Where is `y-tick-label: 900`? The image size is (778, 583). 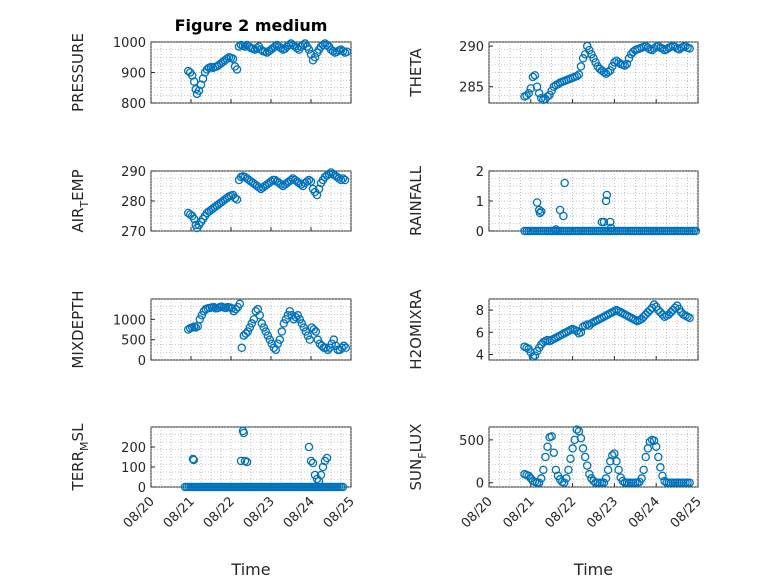 y-tick-label: 900 is located at coordinates (133, 74).